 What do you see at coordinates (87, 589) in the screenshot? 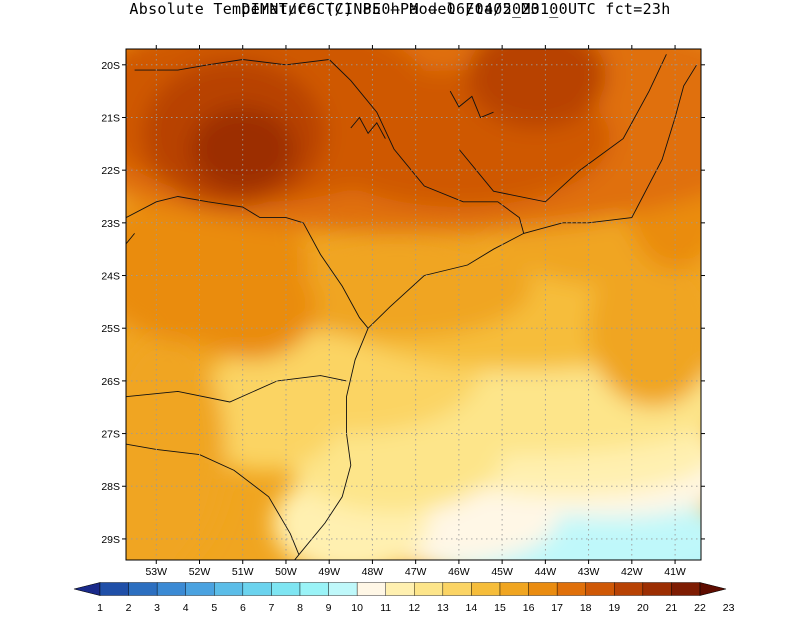
I see `colorbar-arrow-low` at bounding box center [87, 589].